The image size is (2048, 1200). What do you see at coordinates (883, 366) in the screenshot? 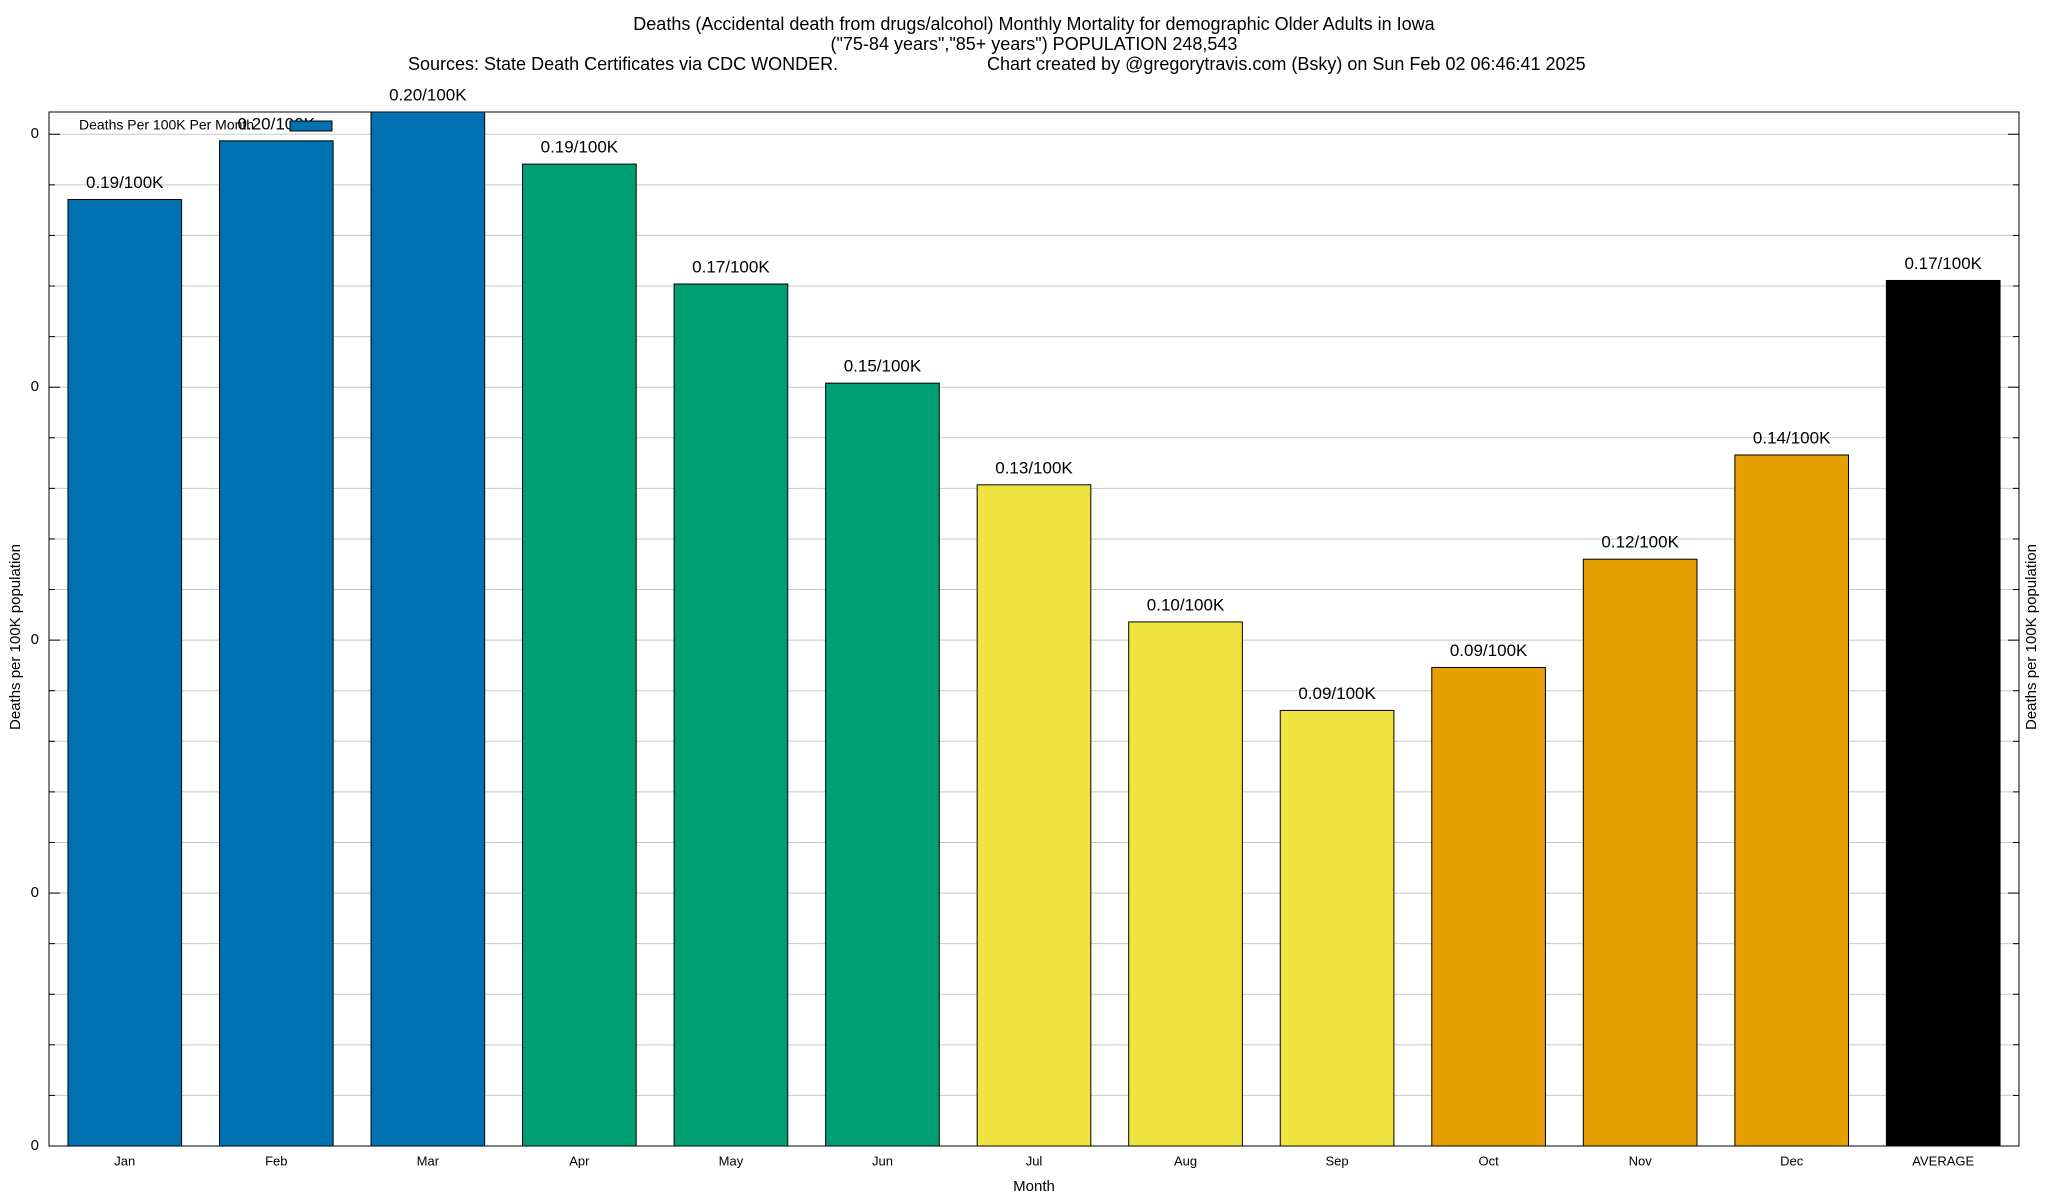
I see `value-label: 0.15/100K` at bounding box center [883, 366].